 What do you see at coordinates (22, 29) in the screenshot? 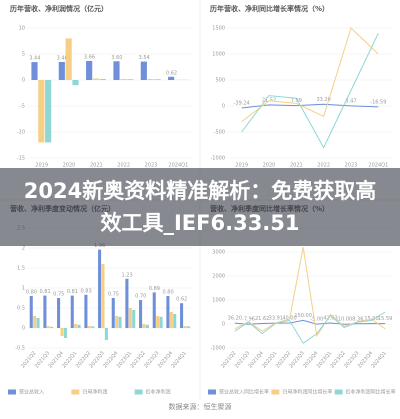
I see `y-tick-label: 10` at bounding box center [22, 29].